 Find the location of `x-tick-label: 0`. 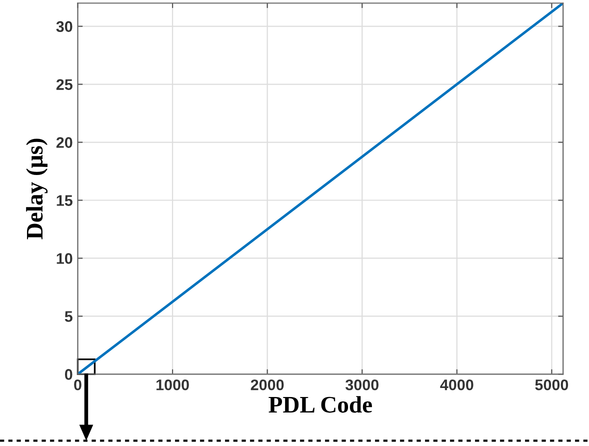

x-tick-label: 0 is located at coordinates (78, 384).